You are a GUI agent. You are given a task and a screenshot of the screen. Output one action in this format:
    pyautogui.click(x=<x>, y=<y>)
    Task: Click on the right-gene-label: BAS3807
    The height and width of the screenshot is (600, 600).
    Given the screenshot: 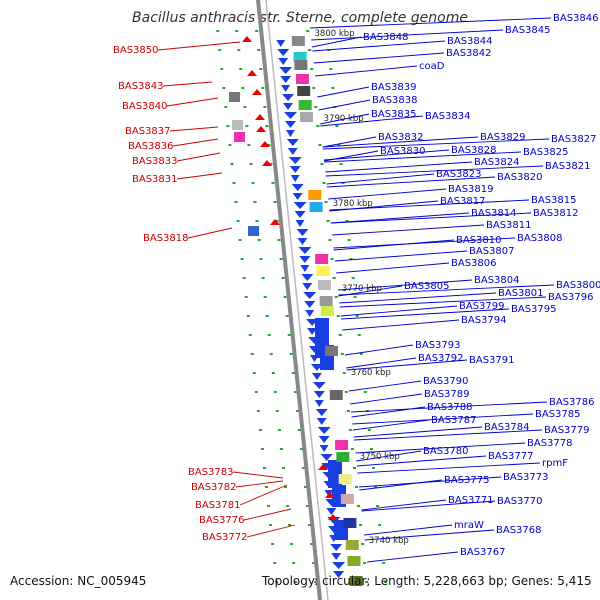 What is the action you would take?
    pyautogui.click(x=492, y=251)
    